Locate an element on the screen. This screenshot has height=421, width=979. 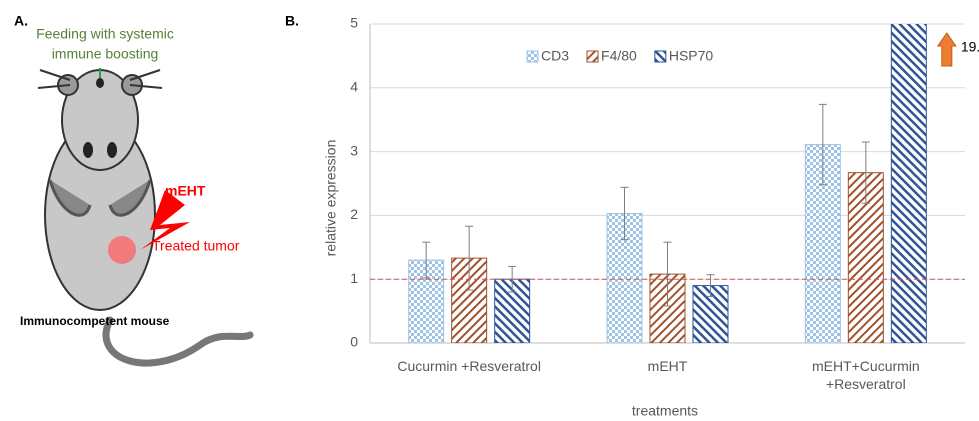
y-tick-label: 1 is located at coordinates (354, 278).